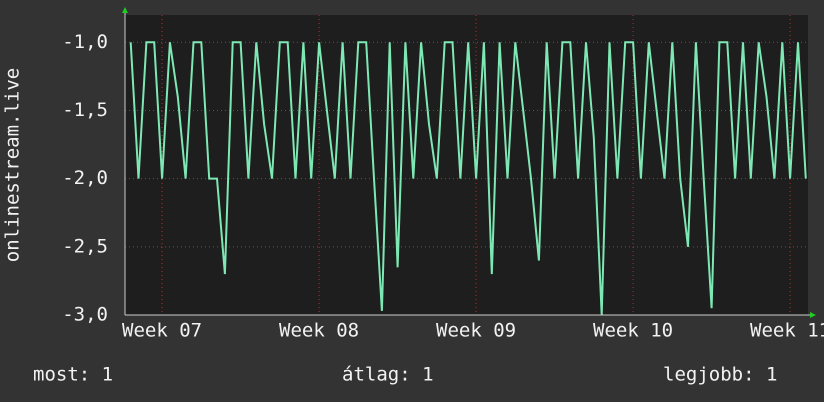 This screenshot has height=402, width=824. Describe the element at coordinates (720, 375) in the screenshot. I see `legend-stat: legjobb: 1` at that location.